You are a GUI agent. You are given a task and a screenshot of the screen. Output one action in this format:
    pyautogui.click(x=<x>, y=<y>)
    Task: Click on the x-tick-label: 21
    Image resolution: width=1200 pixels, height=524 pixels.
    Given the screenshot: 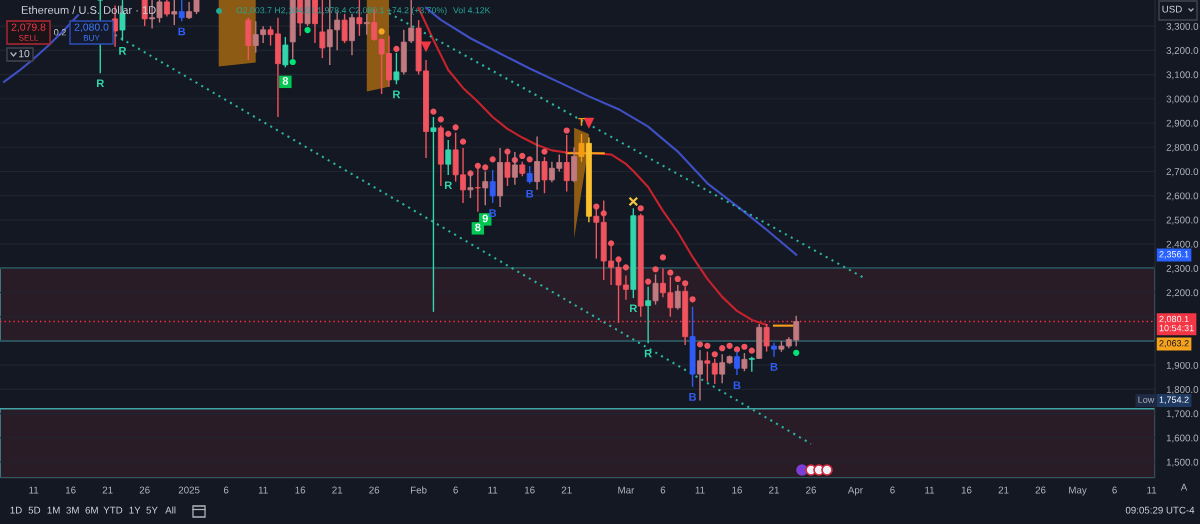 What is the action you would take?
    pyautogui.click(x=1003, y=490)
    